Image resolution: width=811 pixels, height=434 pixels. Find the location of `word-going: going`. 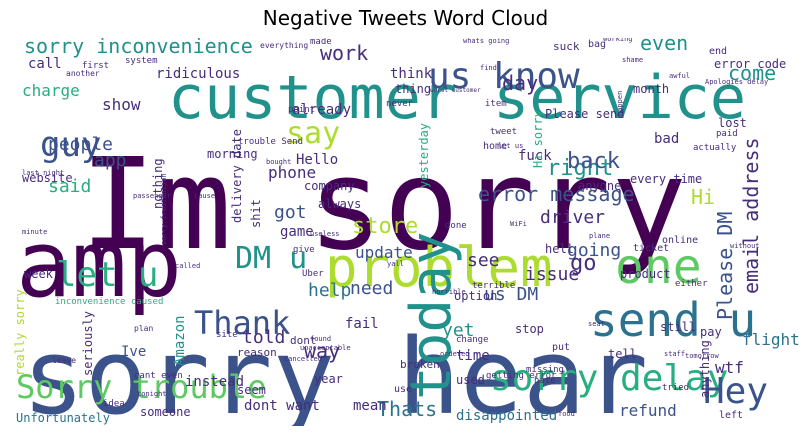

word-going: going is located at coordinates (594, 250).